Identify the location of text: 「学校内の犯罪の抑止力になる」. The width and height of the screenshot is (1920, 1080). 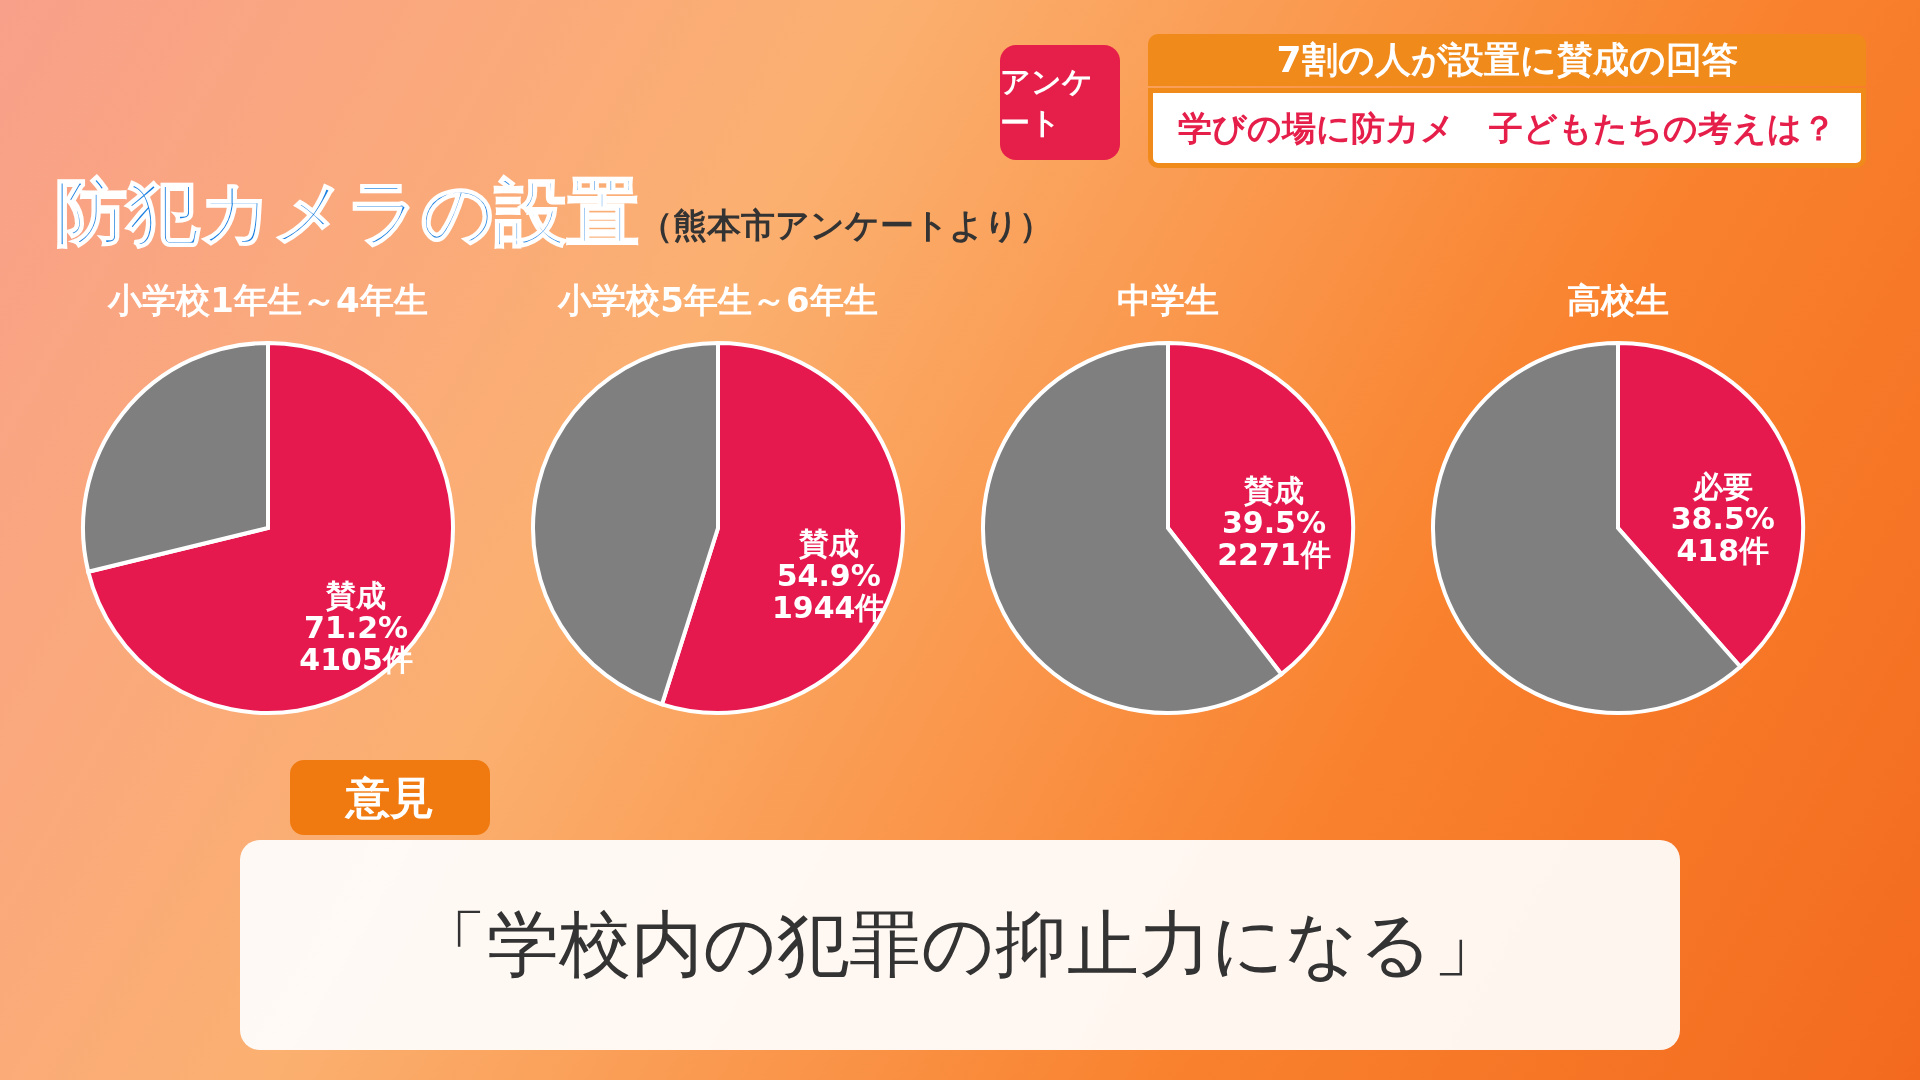
(960, 945).